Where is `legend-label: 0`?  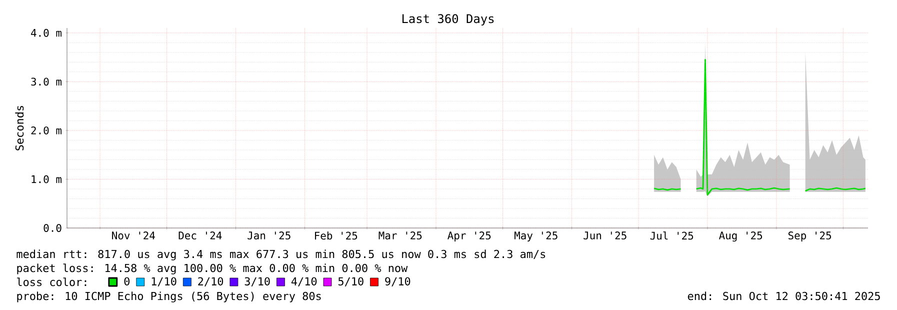 legend-label: 0 is located at coordinates (127, 281).